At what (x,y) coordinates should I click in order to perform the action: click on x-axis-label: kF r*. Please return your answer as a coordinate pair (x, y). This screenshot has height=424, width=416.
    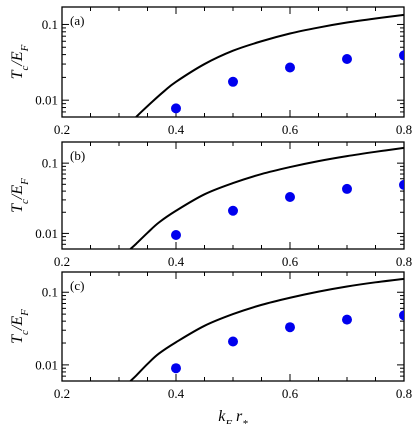
    Looking at the image, I should click on (233, 416).